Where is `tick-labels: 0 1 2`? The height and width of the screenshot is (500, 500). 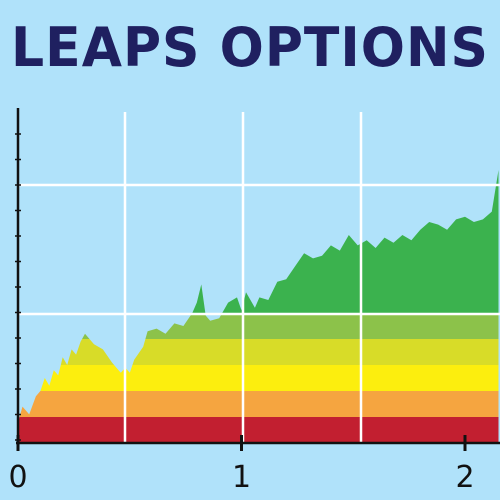 tick-labels: 0 1 2 is located at coordinates (241, 477).